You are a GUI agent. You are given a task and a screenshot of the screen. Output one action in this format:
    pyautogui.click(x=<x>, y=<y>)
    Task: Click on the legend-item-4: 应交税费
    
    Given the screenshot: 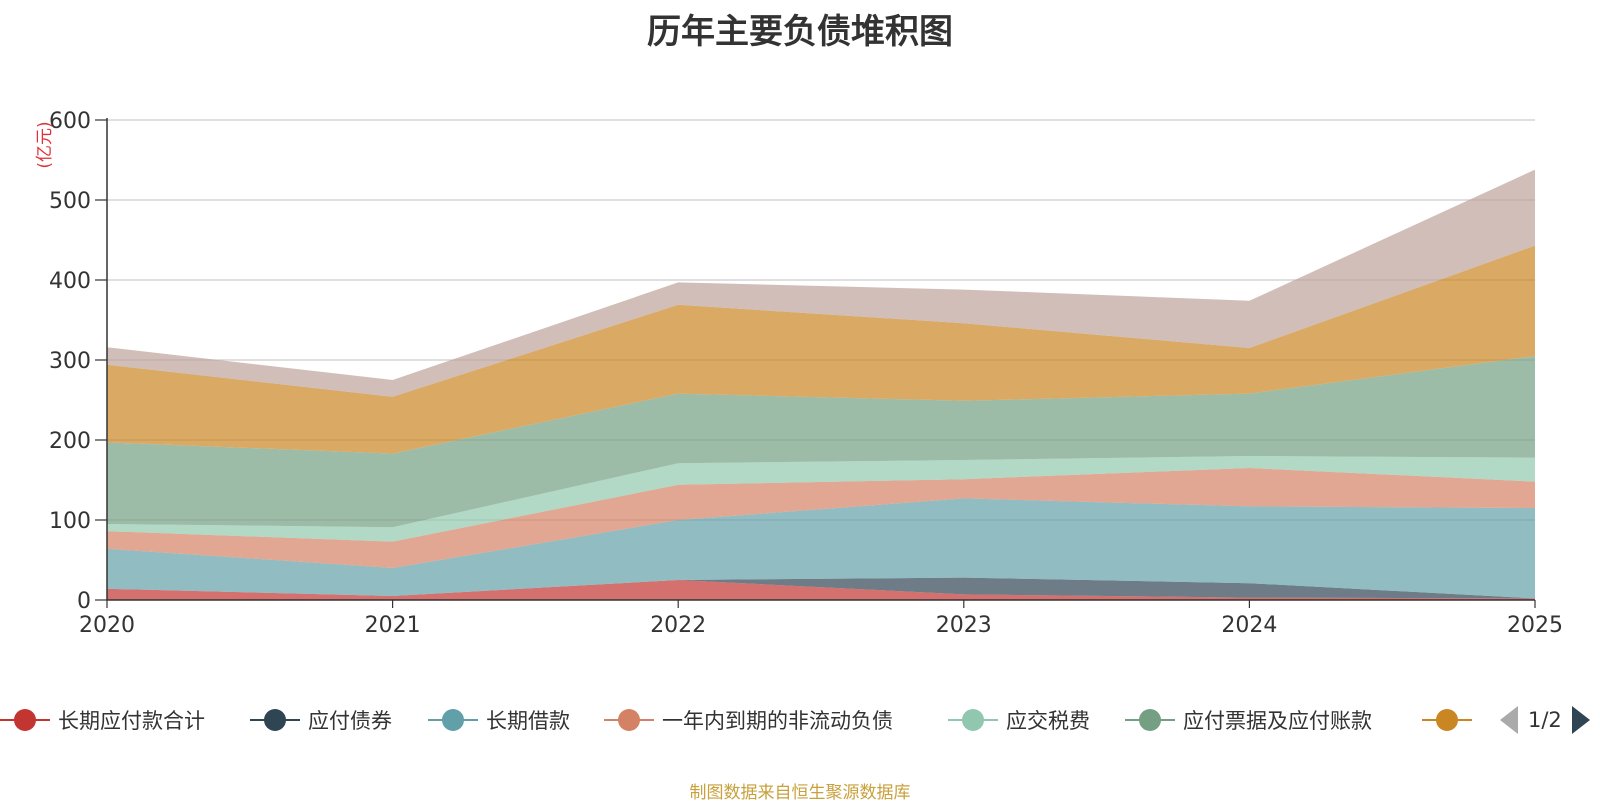 What is the action you would take?
    pyautogui.click(x=1019, y=720)
    